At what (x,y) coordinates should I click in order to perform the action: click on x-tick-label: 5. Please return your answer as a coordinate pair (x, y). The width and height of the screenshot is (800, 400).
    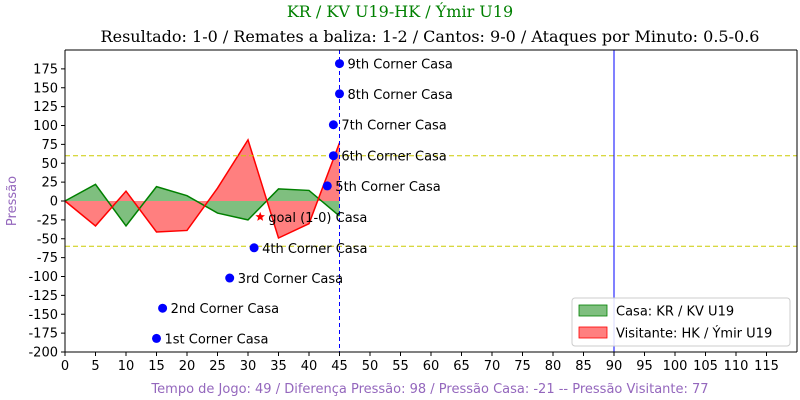
    Looking at the image, I should click on (95, 366).